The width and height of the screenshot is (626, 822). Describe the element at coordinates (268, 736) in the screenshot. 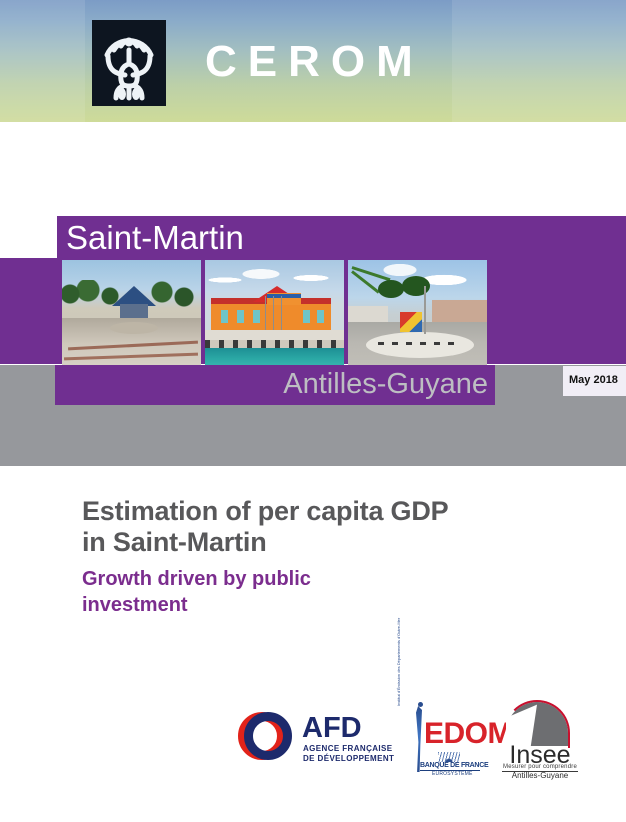

I see `afd-ring-blue-icon` at that location.